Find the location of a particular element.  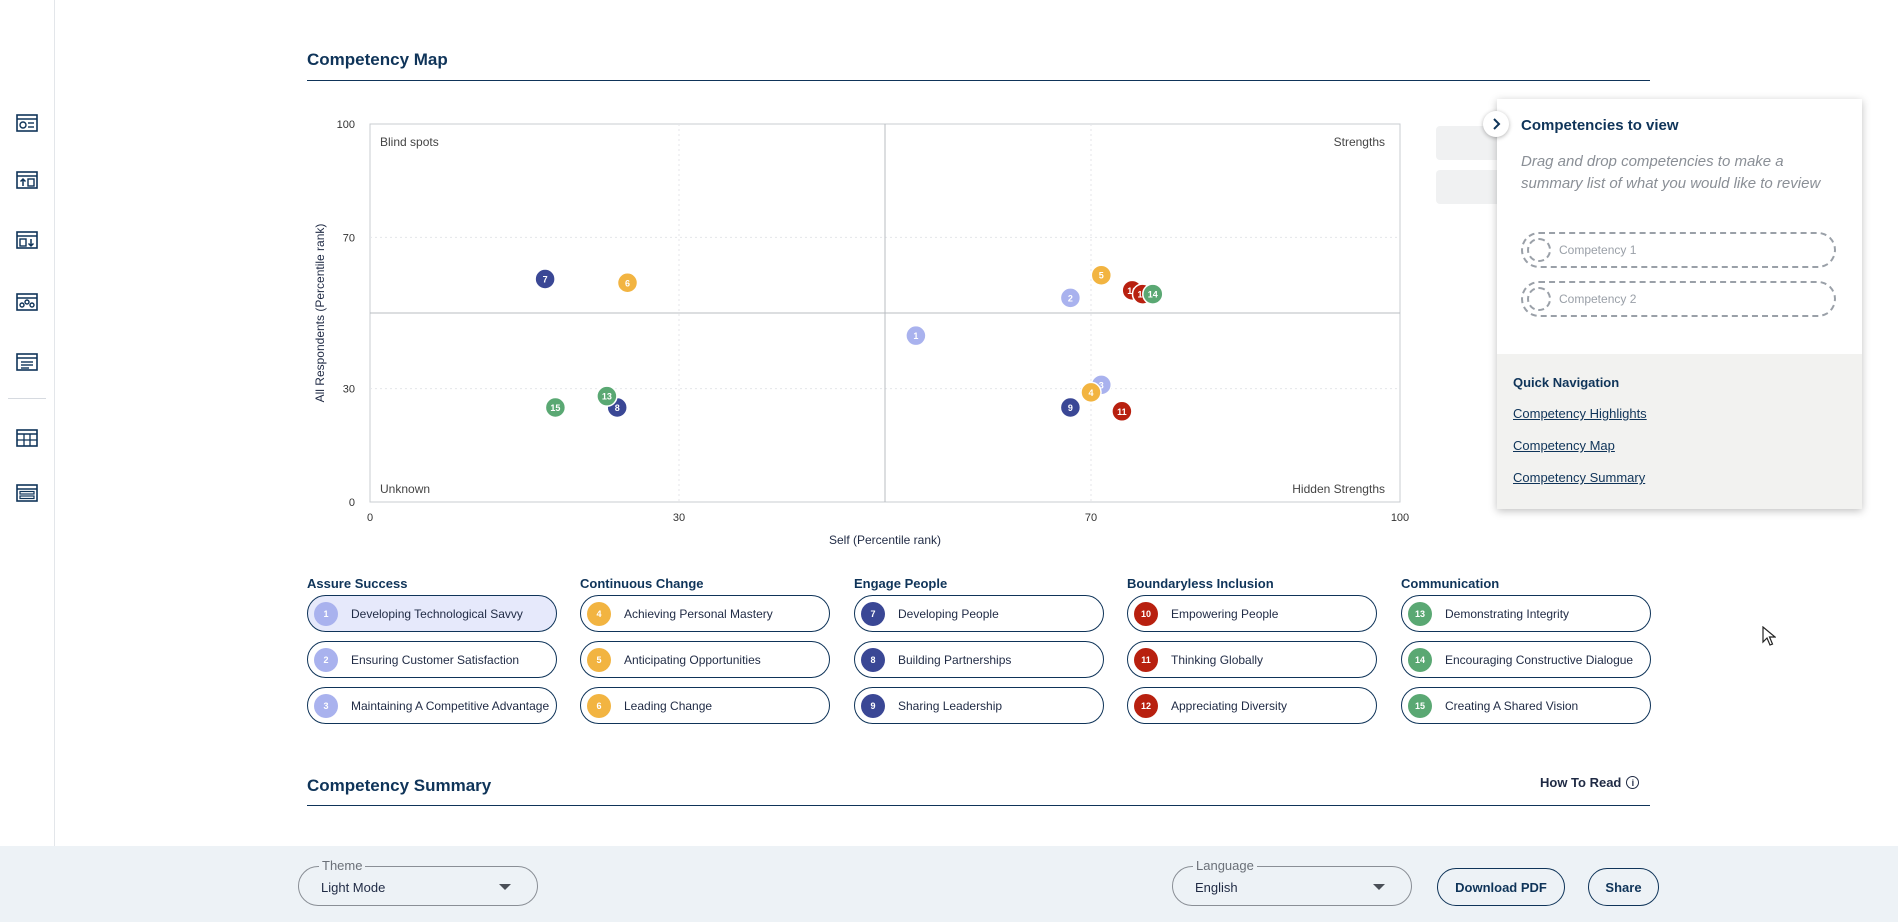

link-competency-map: Competency Map is located at coordinates (1564, 445).